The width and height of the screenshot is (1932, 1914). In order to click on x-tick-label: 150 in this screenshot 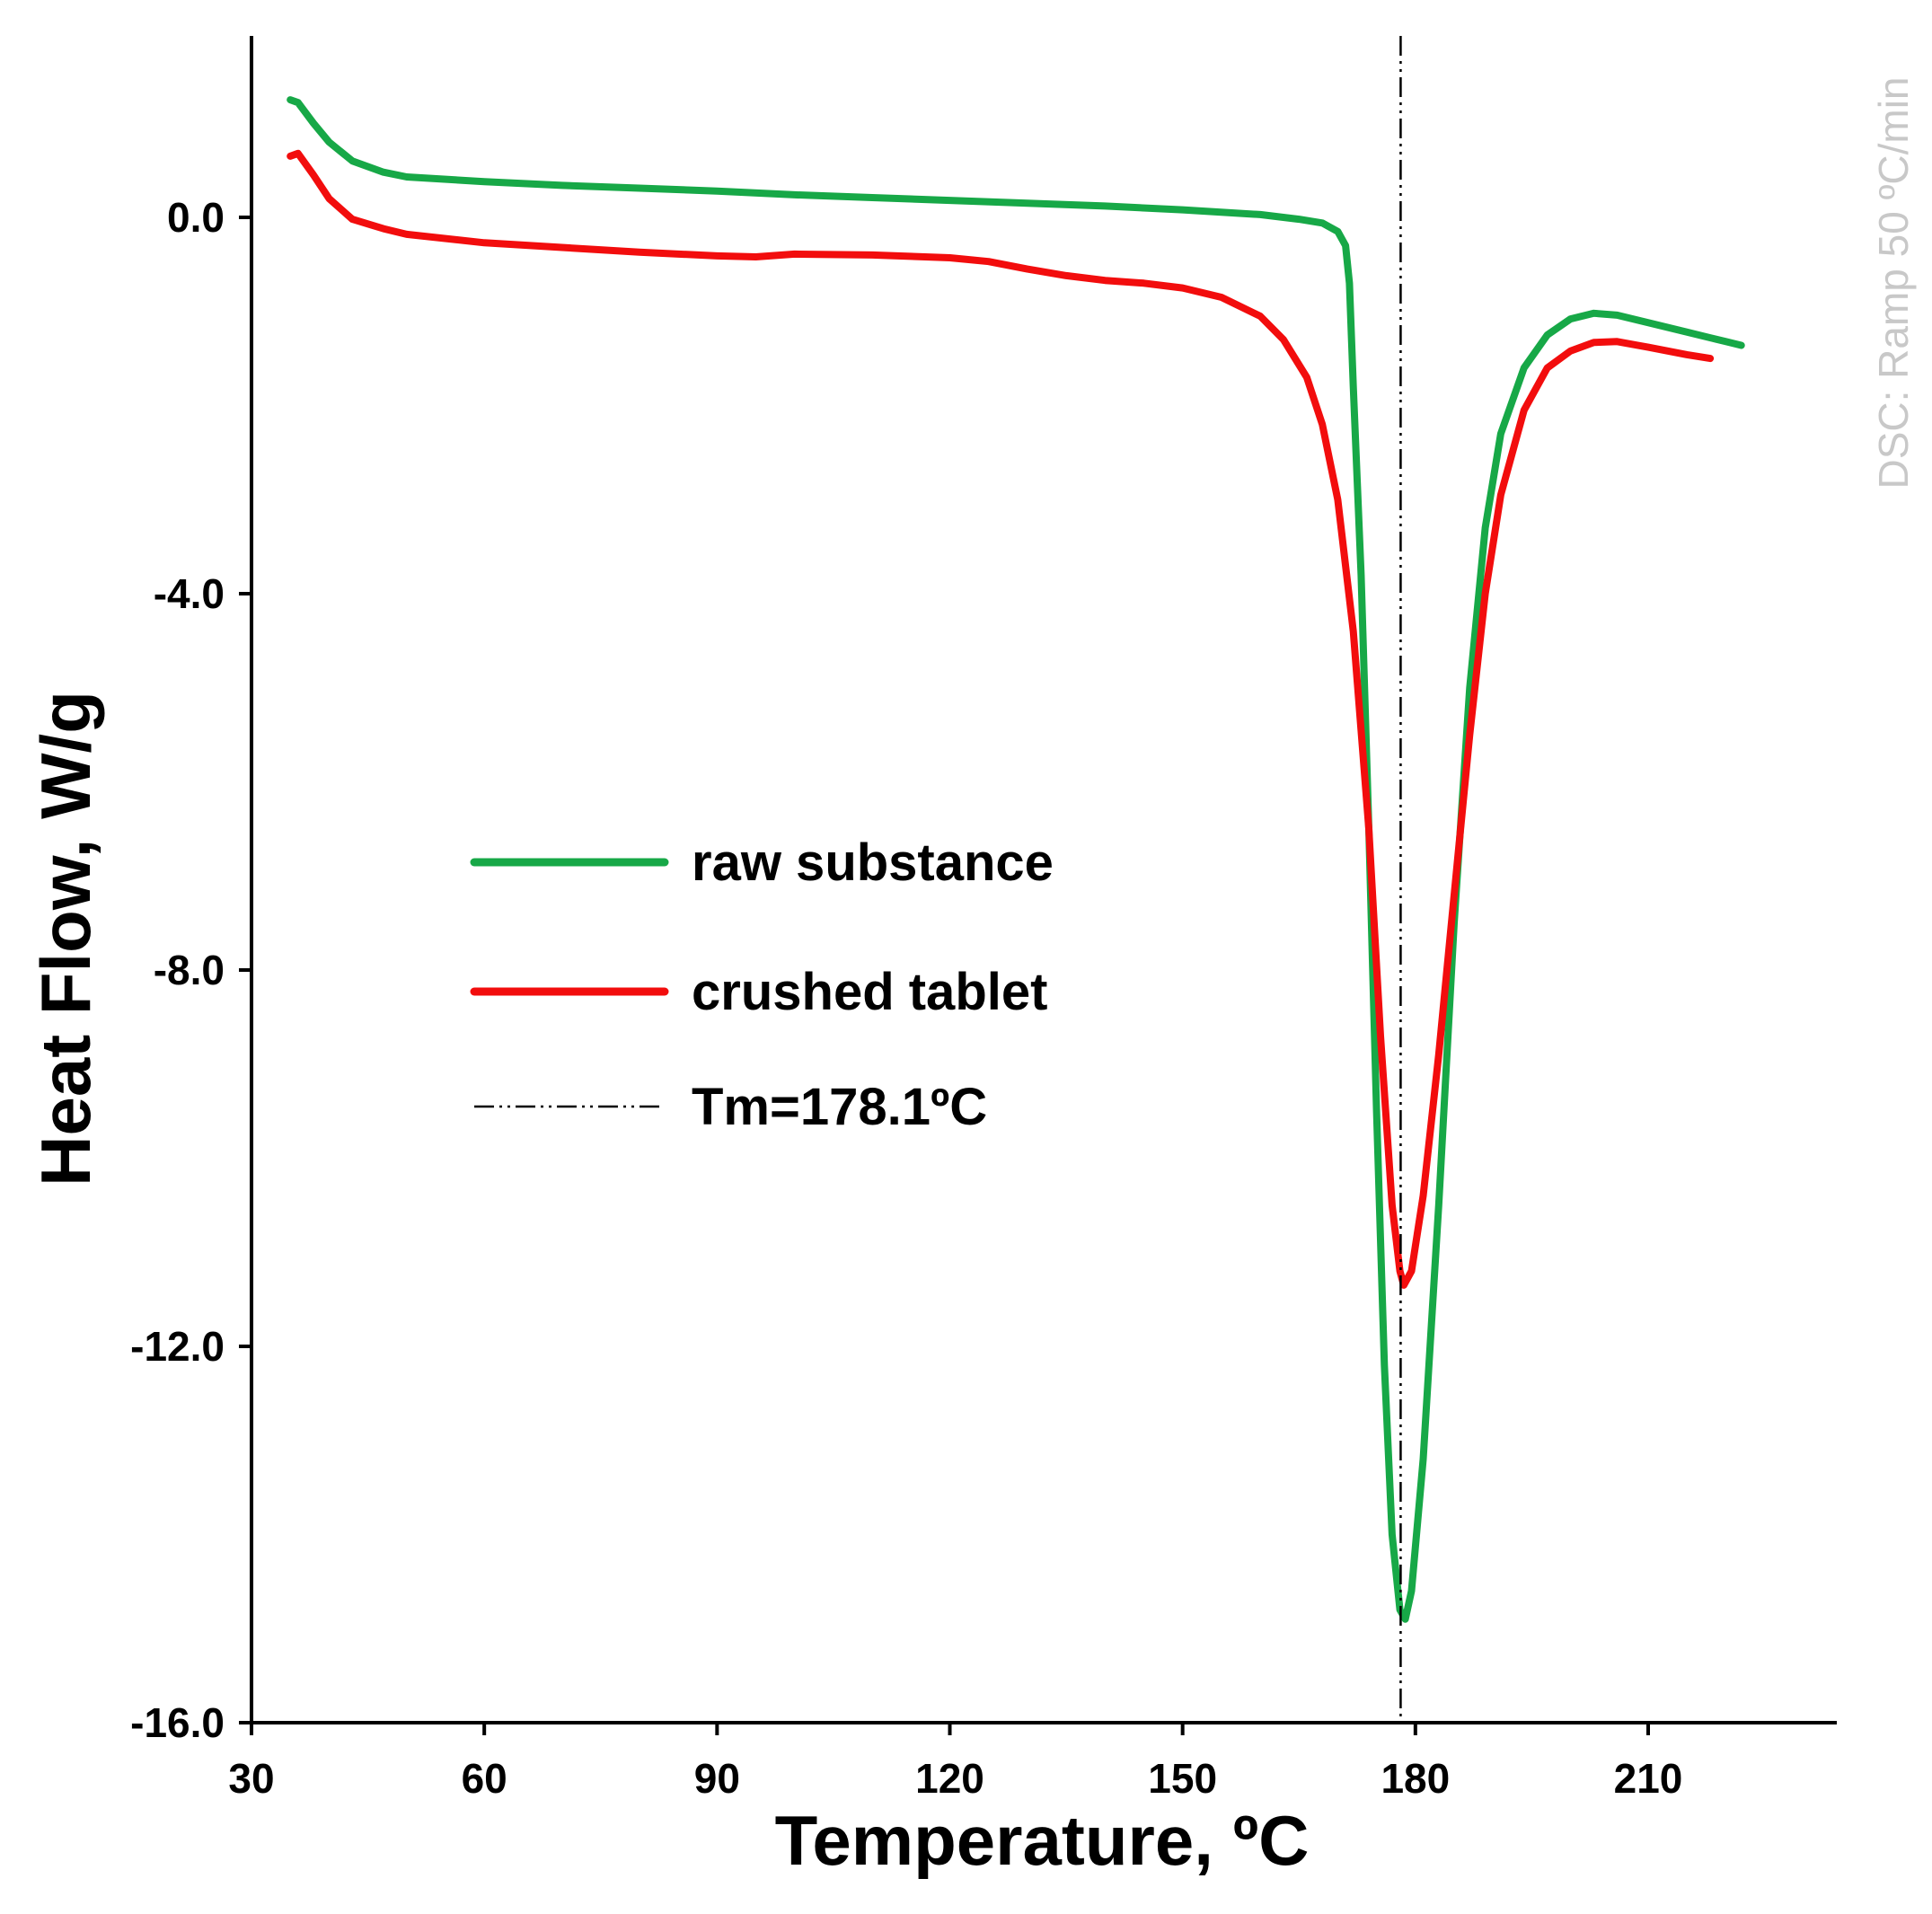, I will do `click(1182, 1778)`.